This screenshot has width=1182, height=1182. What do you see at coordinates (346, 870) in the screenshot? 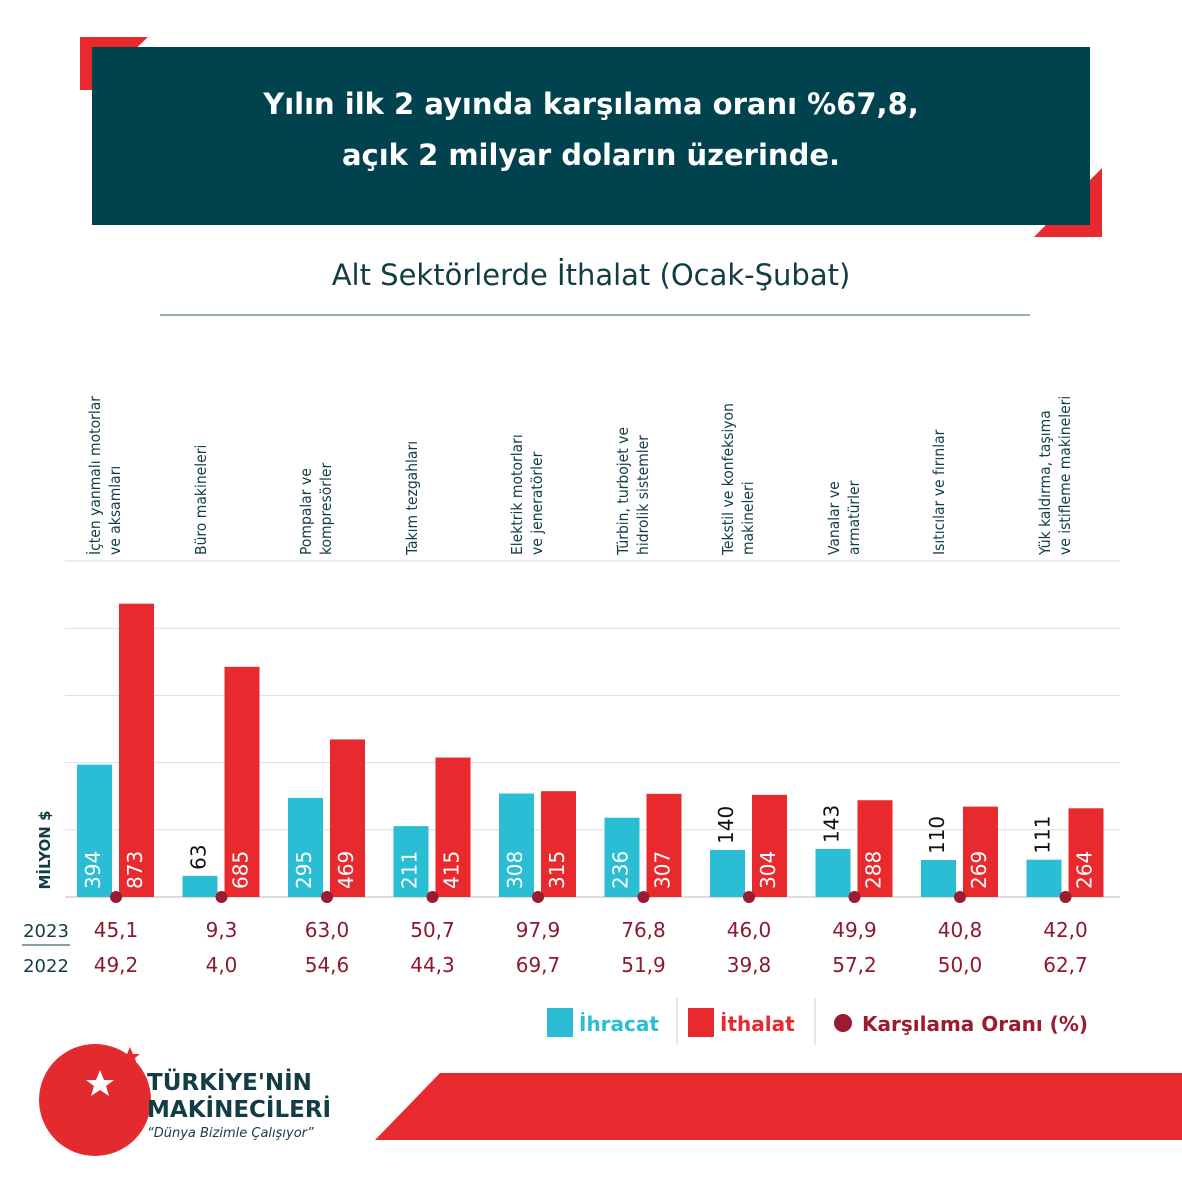
I see `value-label: 469` at bounding box center [346, 870].